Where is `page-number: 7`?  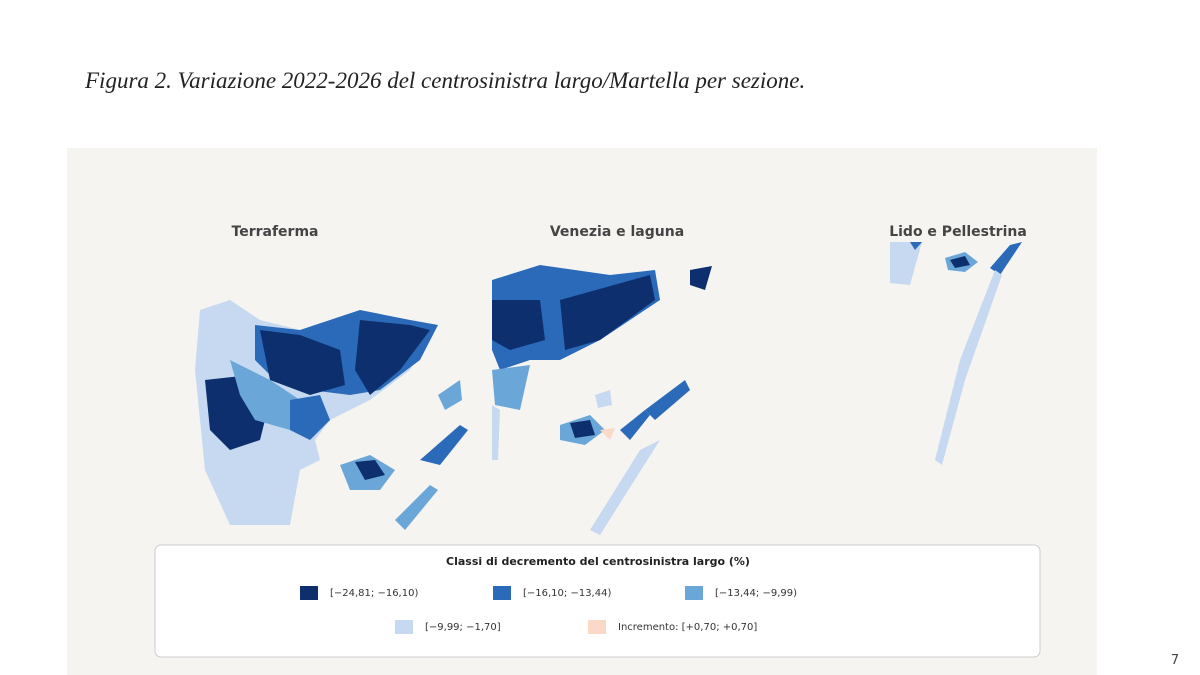 page-number: 7 is located at coordinates (1175, 660).